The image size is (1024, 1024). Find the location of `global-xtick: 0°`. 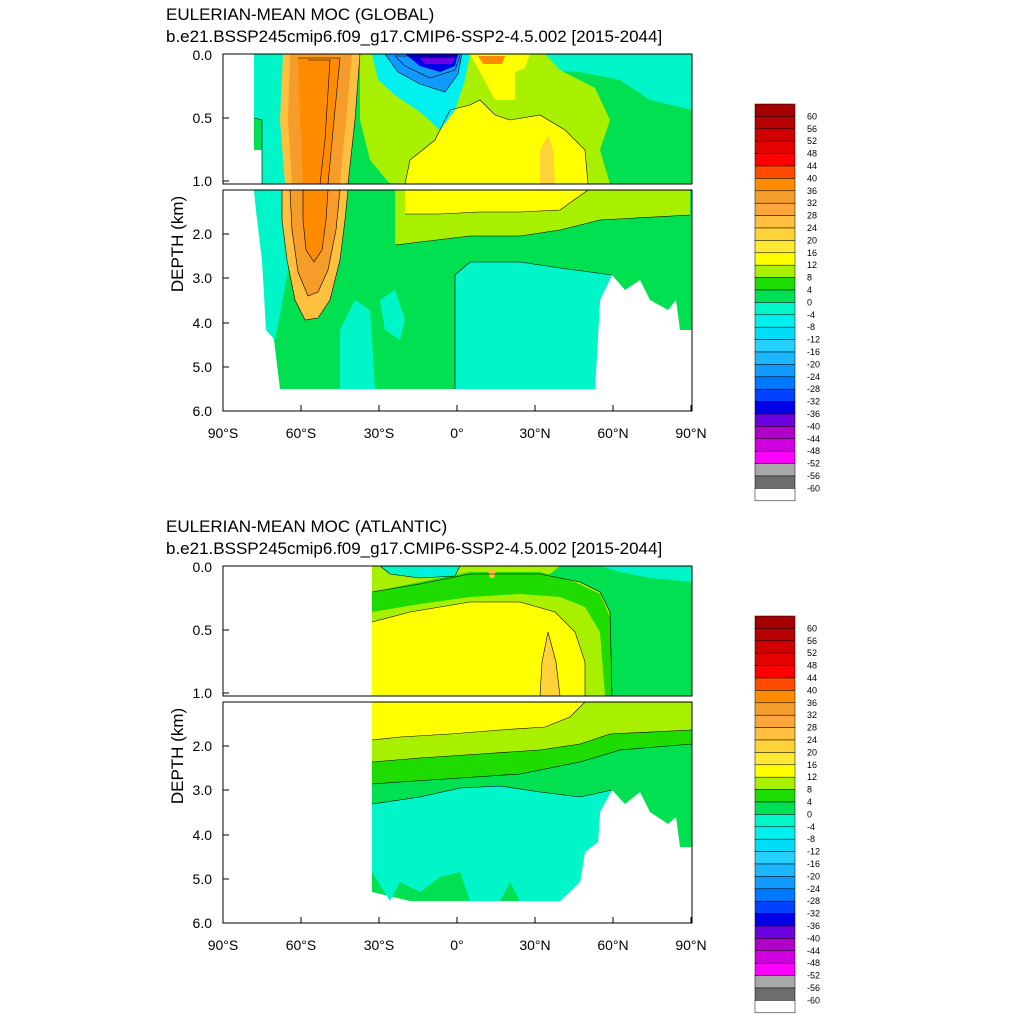

global-xtick: 0° is located at coordinates (456, 433).